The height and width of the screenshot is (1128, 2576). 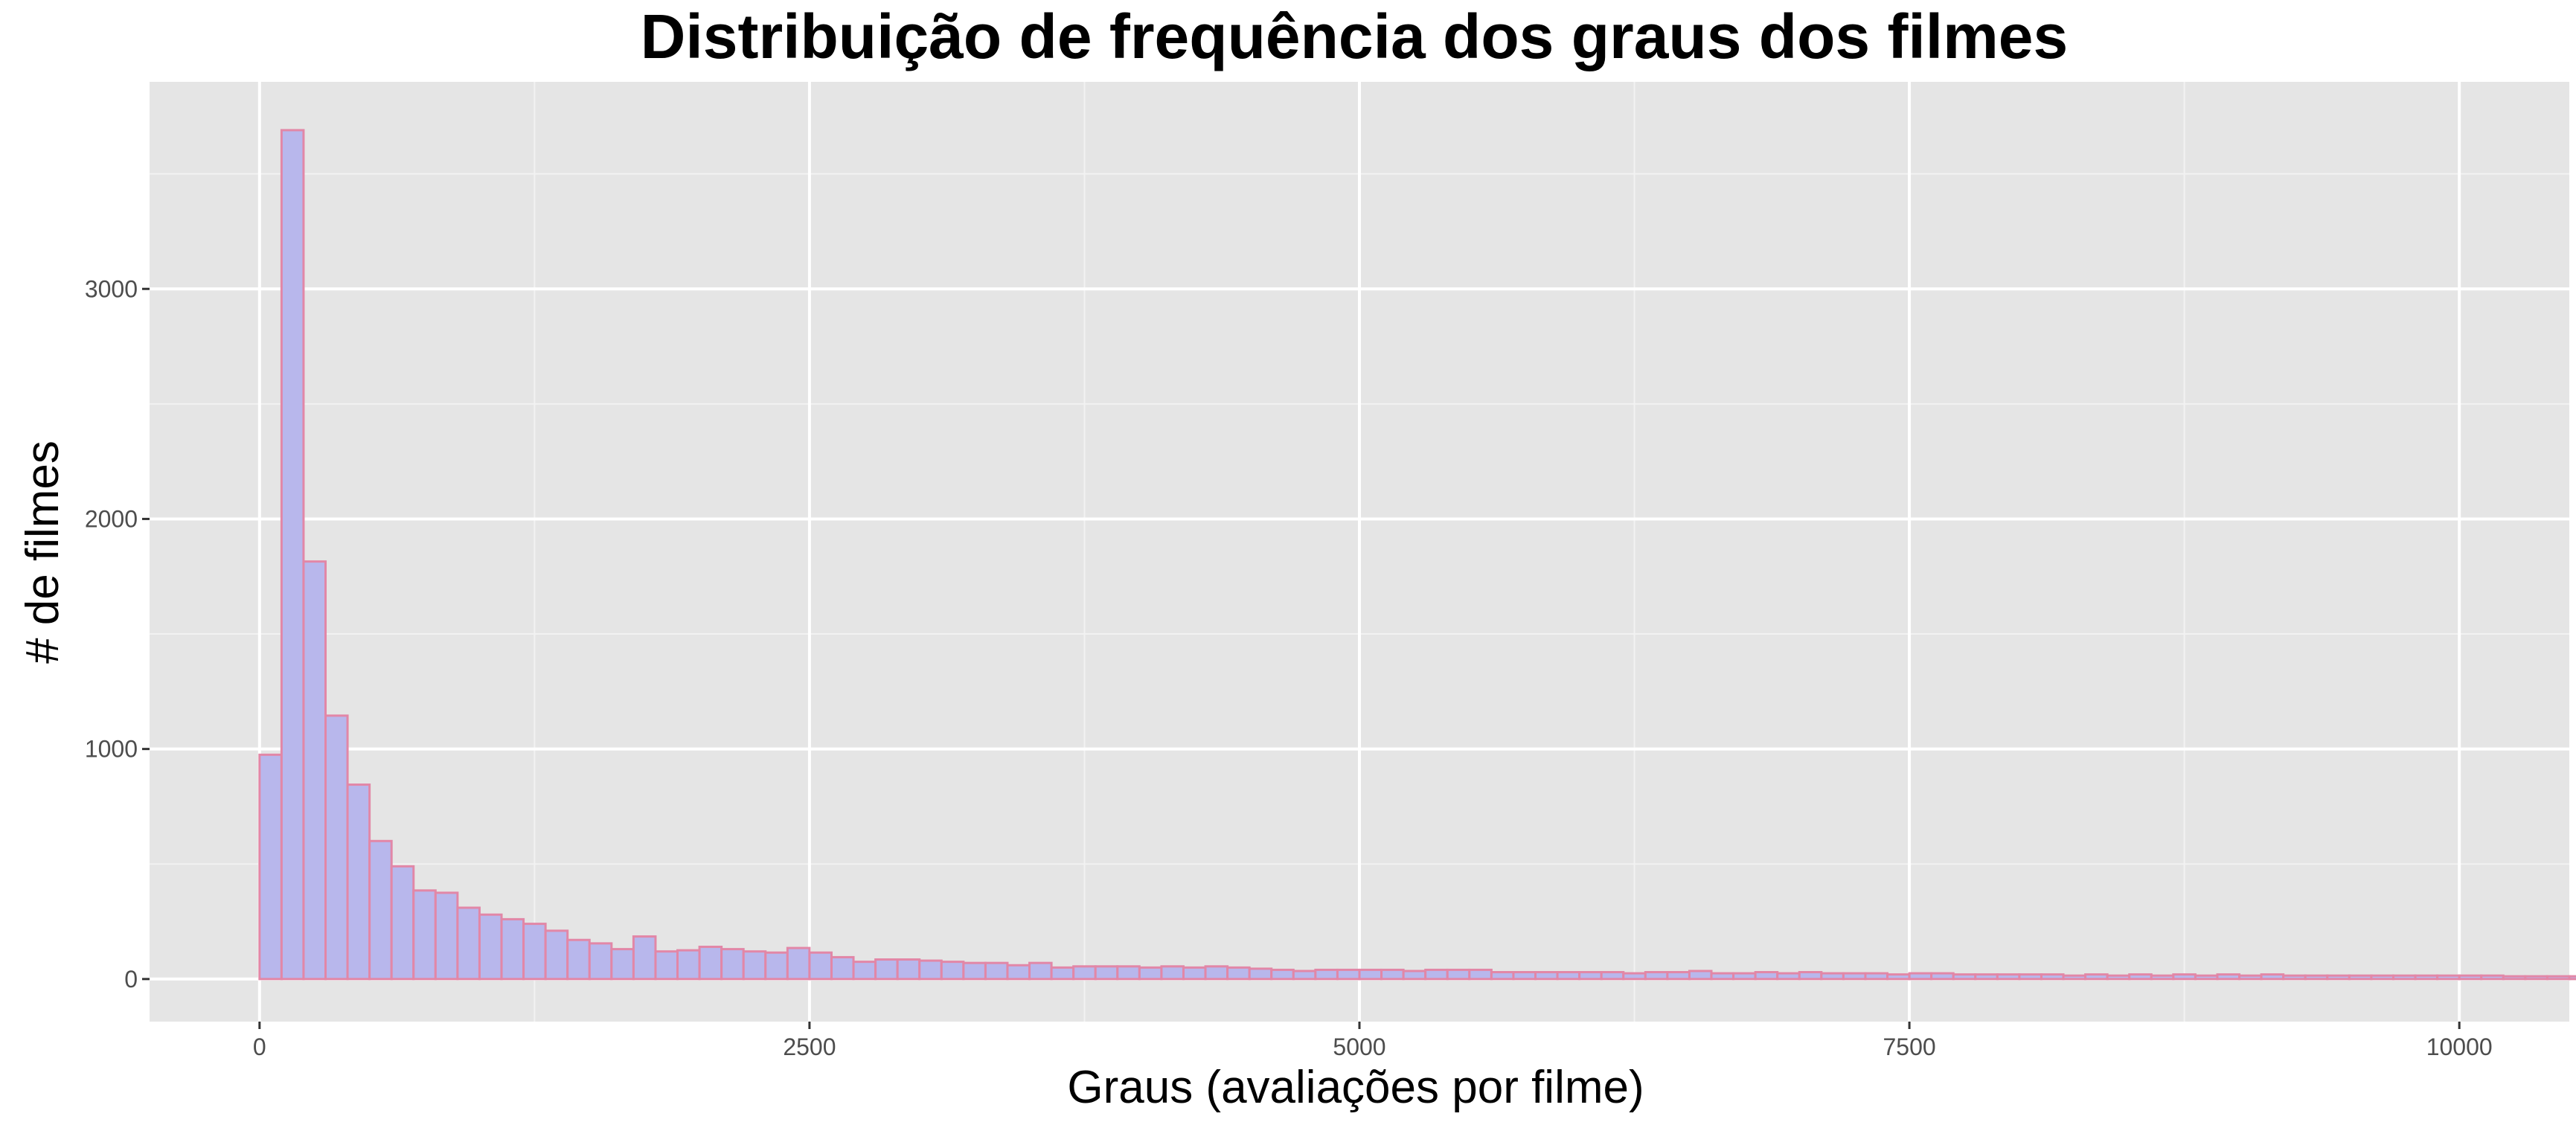 I want to click on y-tick-label: 2000, so click(x=112, y=518).